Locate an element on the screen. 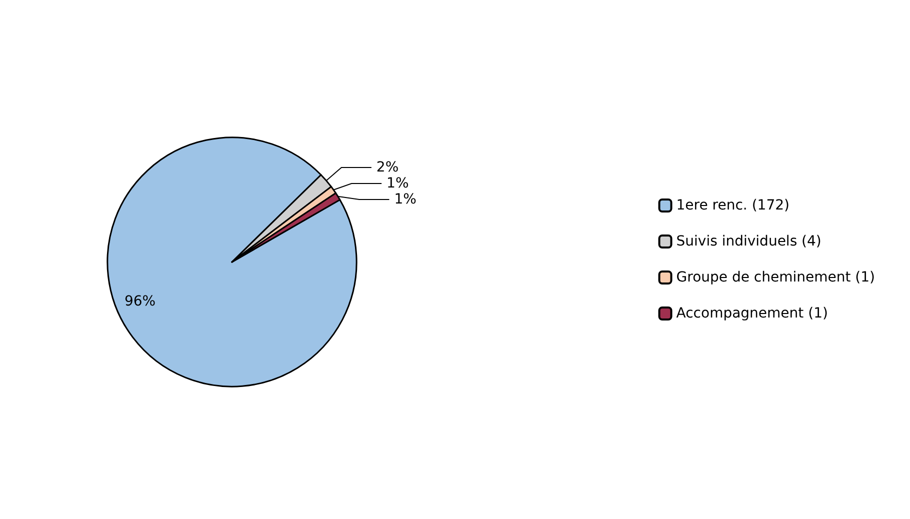 This screenshot has height=519, width=910. legend-label: Accompagnement (1) is located at coordinates (752, 314).